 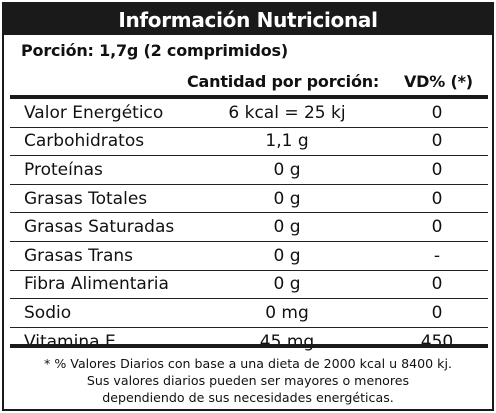 I want to click on nutrient-row: Vitamina E 45 mg 450, so click(x=249, y=342).